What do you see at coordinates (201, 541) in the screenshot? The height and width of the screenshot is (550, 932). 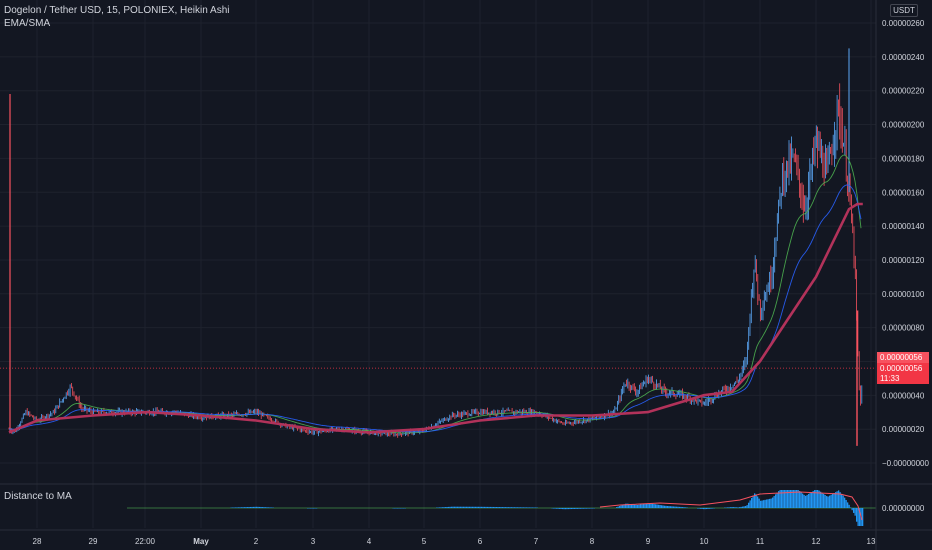 I see `time-axis-label: May` at bounding box center [201, 541].